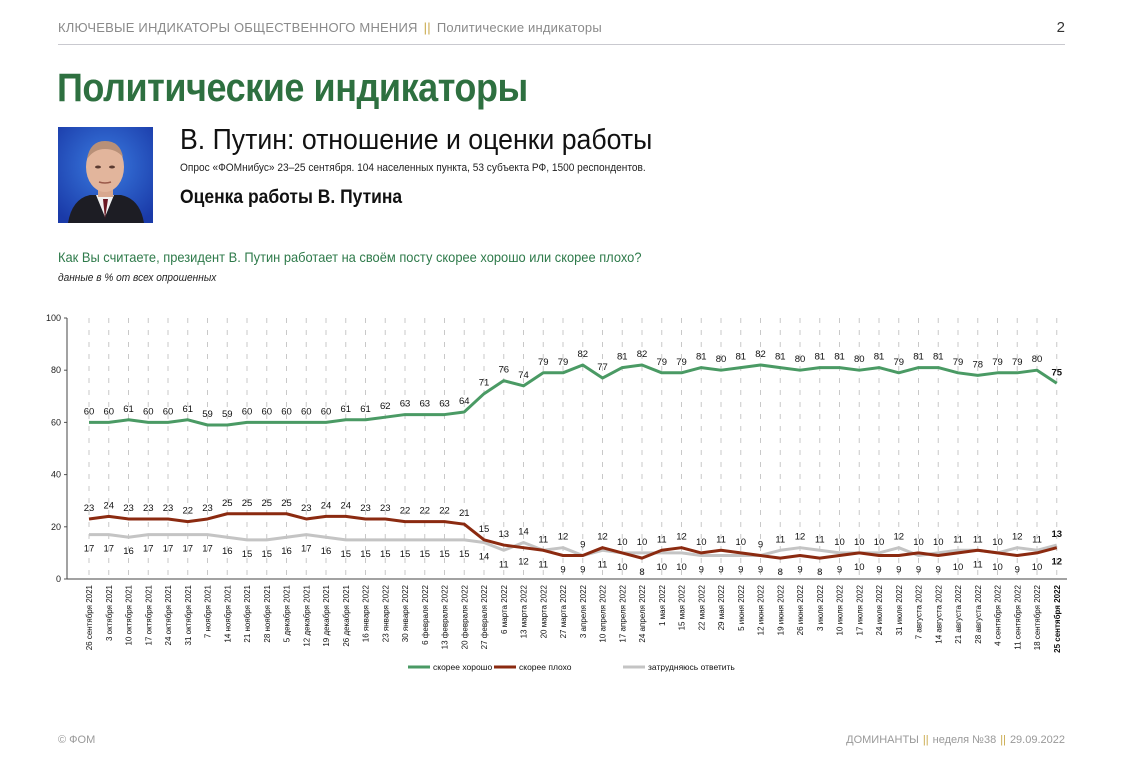 This screenshot has width=1123, height=772. What do you see at coordinates (978, 613) in the screenshot?
I see `x-tick-label: 28 августа 2022` at bounding box center [978, 613].